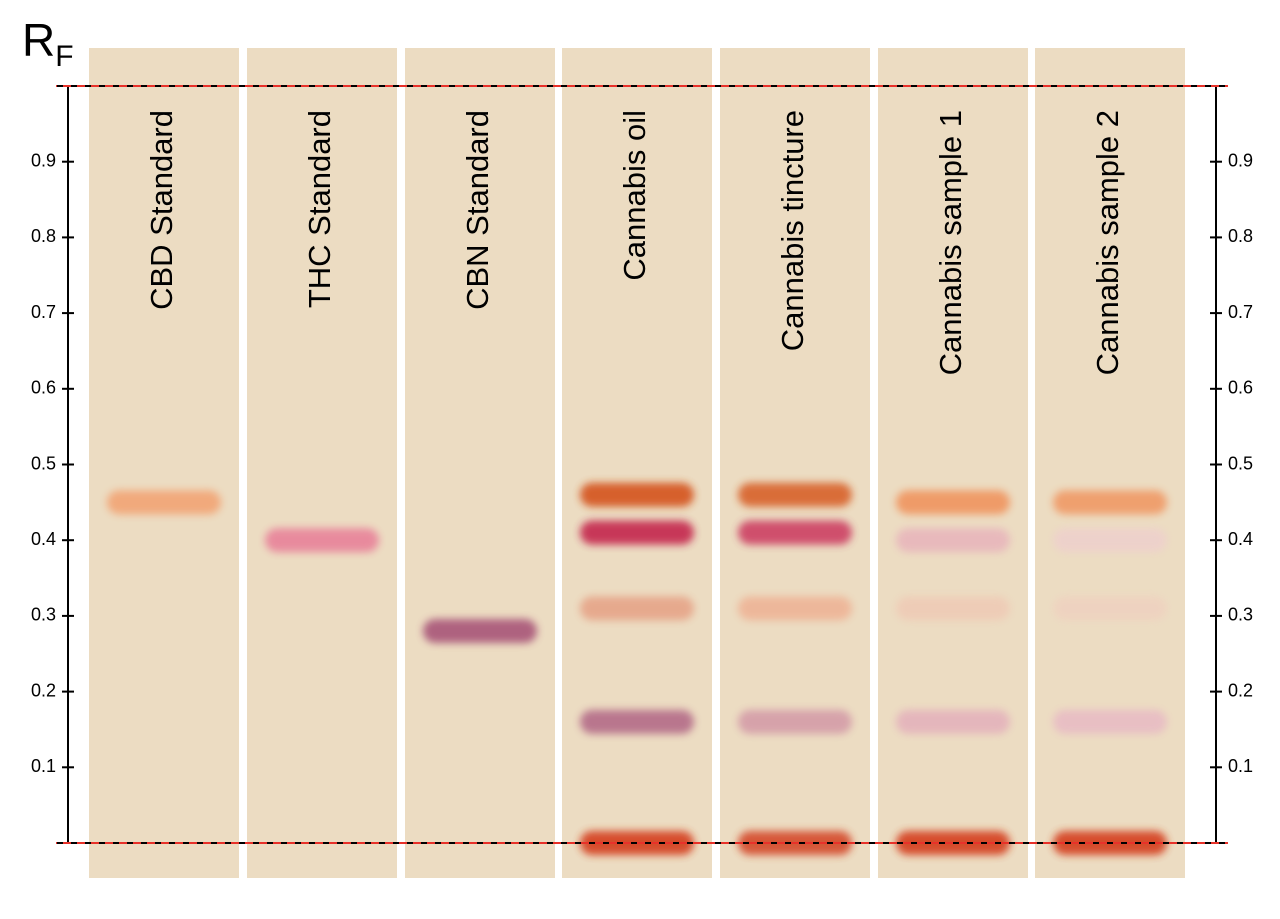 The height and width of the screenshot is (919, 1280). Describe the element at coordinates (950, 242) in the screenshot. I see `lane-label: Cannabis sample 1` at that location.